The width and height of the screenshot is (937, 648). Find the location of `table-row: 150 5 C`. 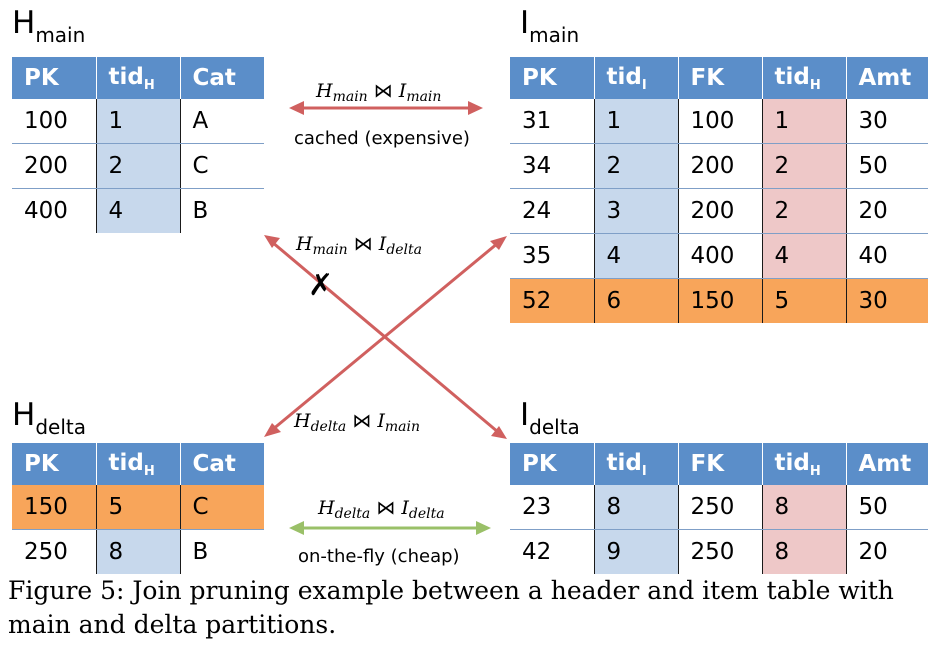

table-row: 150 5 C is located at coordinates (138, 507).